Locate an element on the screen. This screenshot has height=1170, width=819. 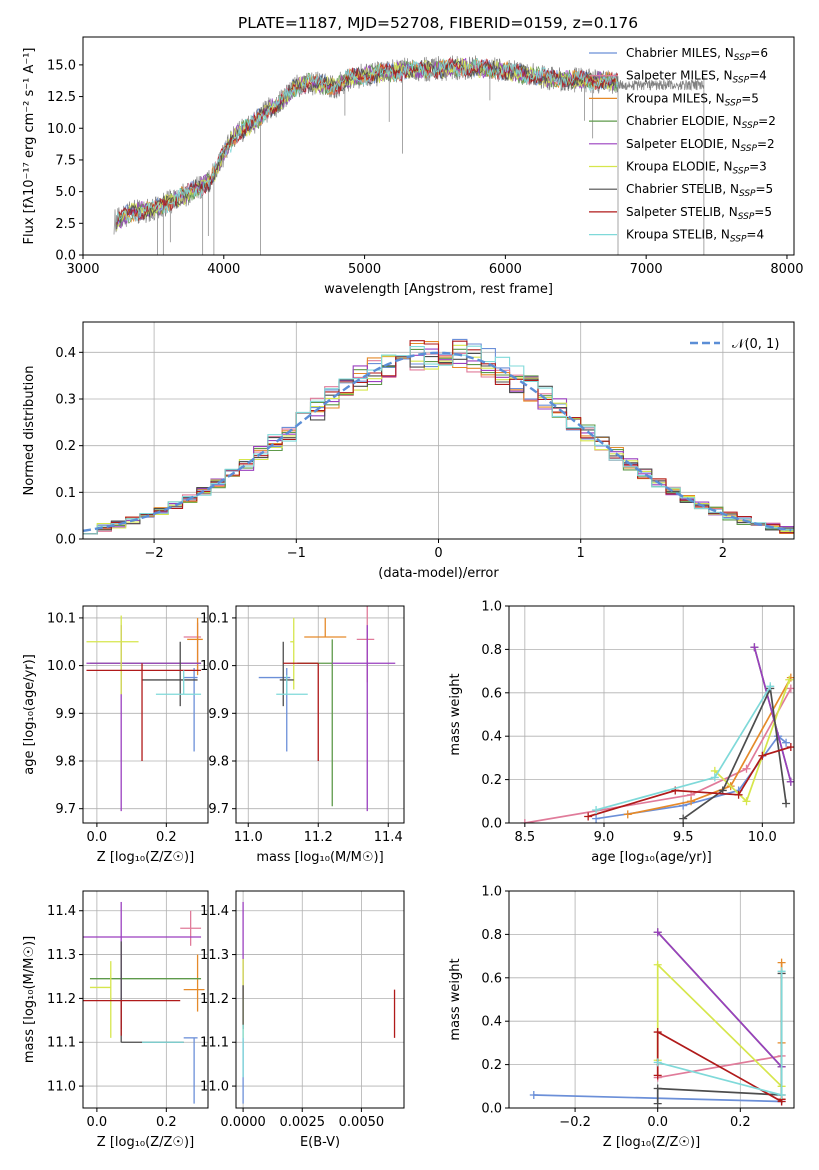
weight_vs_Z-xtick-label: −0.2 is located at coordinates (575, 1122).